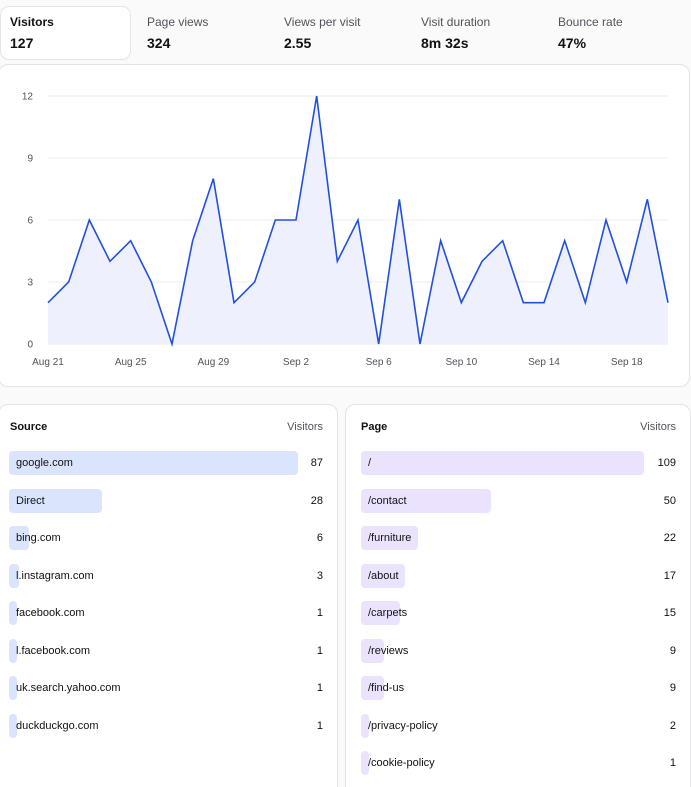  Describe the element at coordinates (57, 725) in the screenshot. I see `source-row-label: duckduckgo.com` at that location.